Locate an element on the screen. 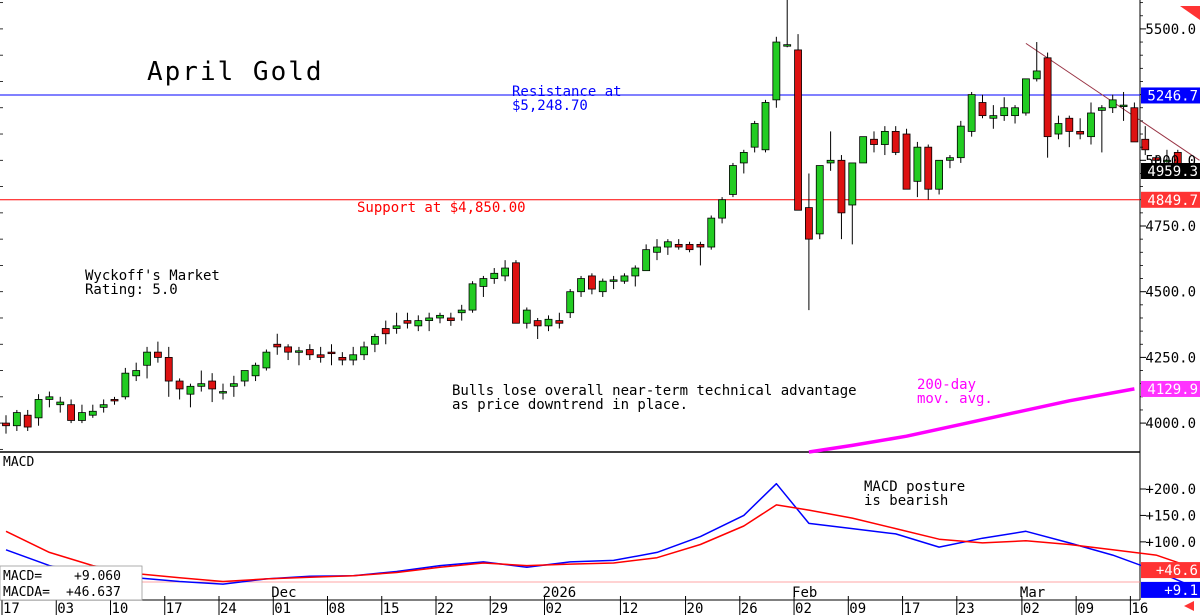  x-tick-label: 22 is located at coordinates (445, 608).